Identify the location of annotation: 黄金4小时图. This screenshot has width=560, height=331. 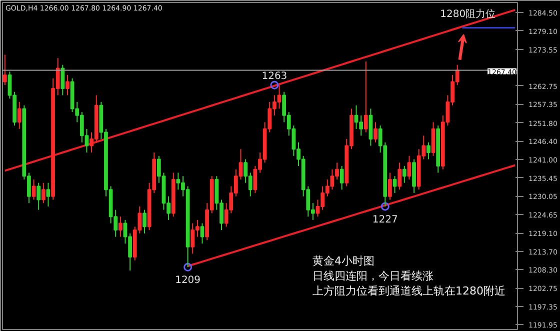
(343, 261).